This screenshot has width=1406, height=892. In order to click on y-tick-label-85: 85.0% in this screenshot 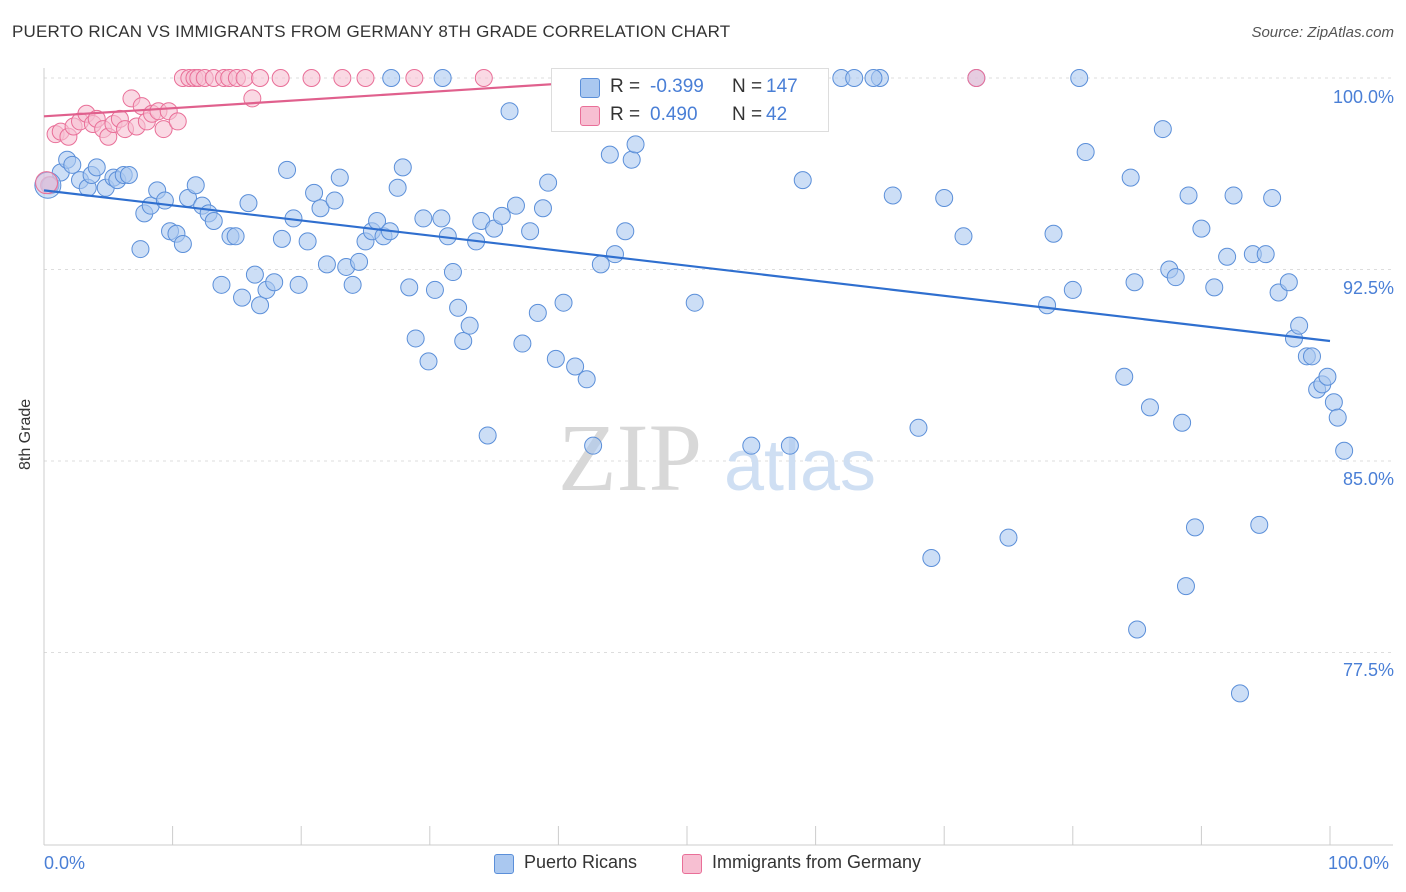, I will do `click(1368, 479)`.